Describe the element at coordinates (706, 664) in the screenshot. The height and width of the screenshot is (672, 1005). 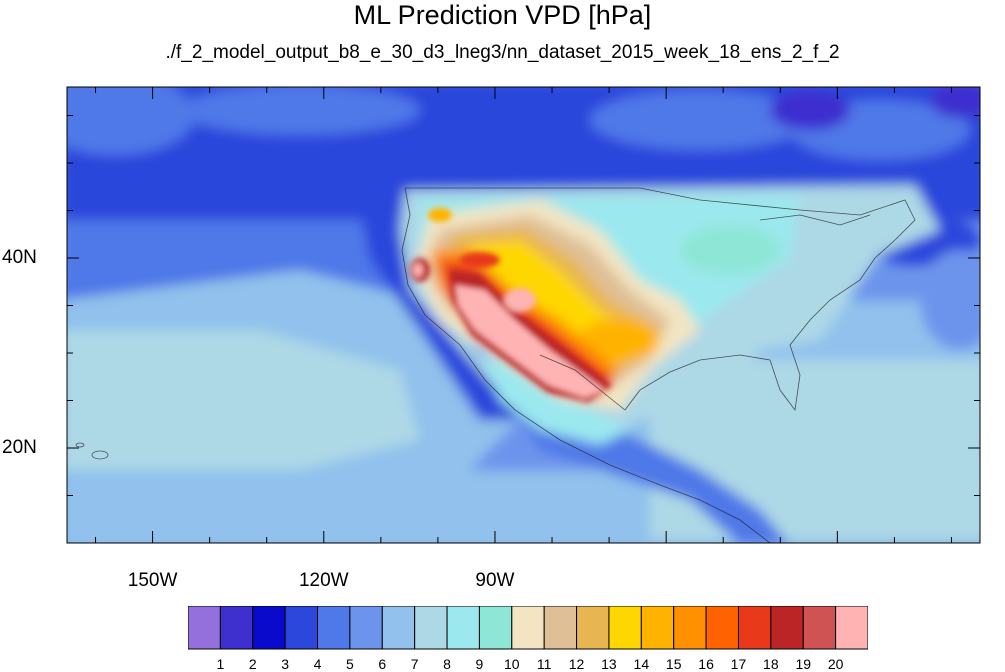
I see `colorbar-label: 16` at that location.